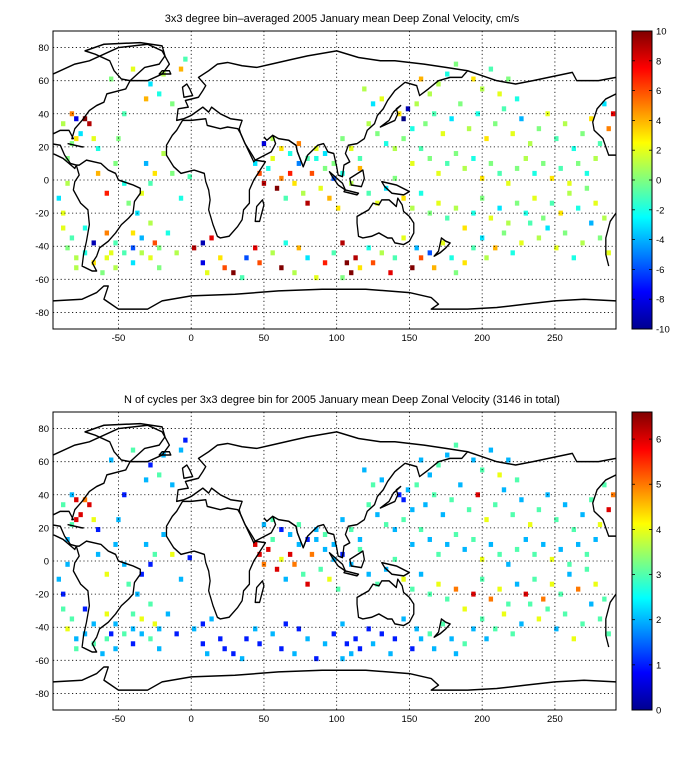 This screenshot has width=696, height=760. I want to click on colorbar-ticks: 10 8 6 4 2 0 -2 -4 -6 -8 -10, so click(651, 181).